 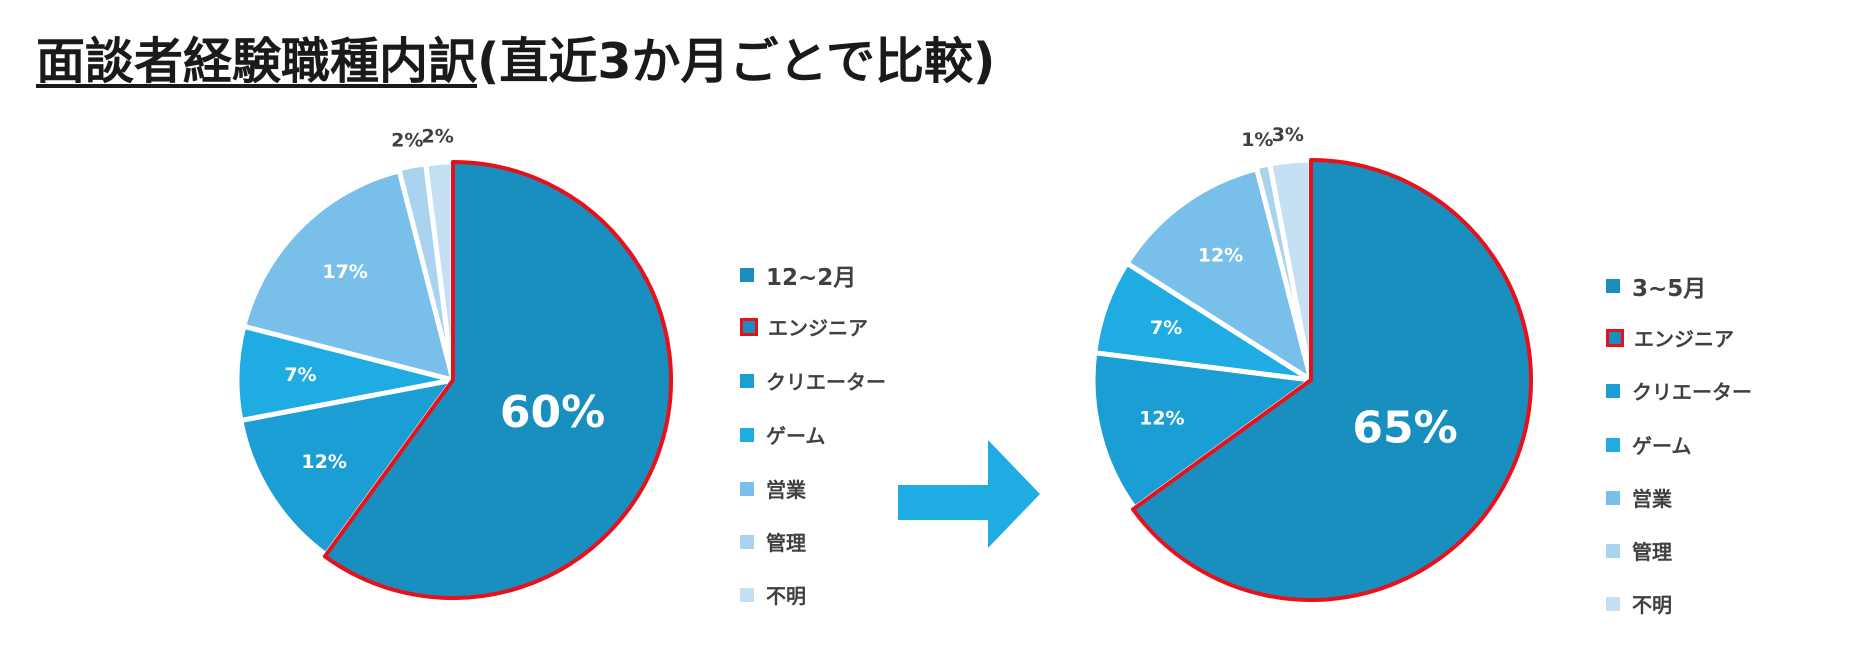 What do you see at coordinates (811, 278) in the screenshot?
I see `legend-title-text: 12~2月` at bounding box center [811, 278].